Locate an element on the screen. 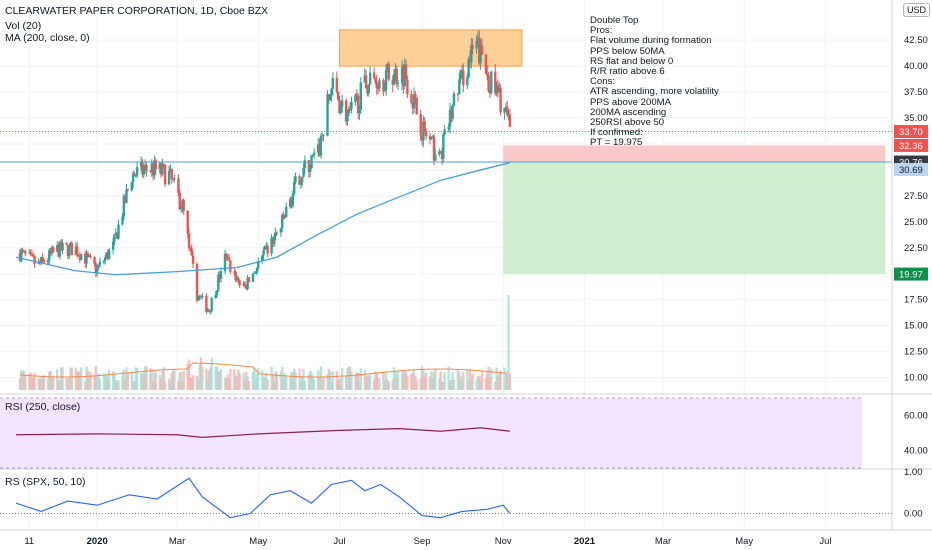 This screenshot has height=550, width=932. currency-badge: USD is located at coordinates (917, 10).